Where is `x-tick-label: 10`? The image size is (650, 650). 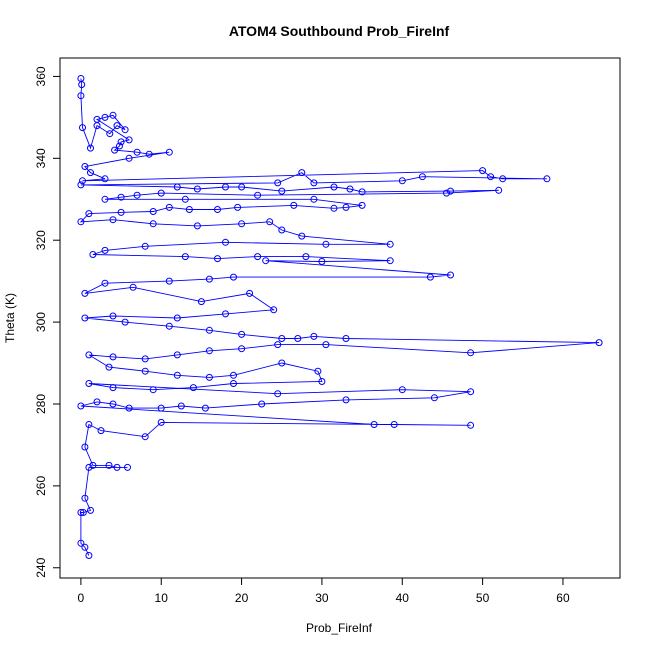
x-tick-label: 10 is located at coordinates (162, 598).